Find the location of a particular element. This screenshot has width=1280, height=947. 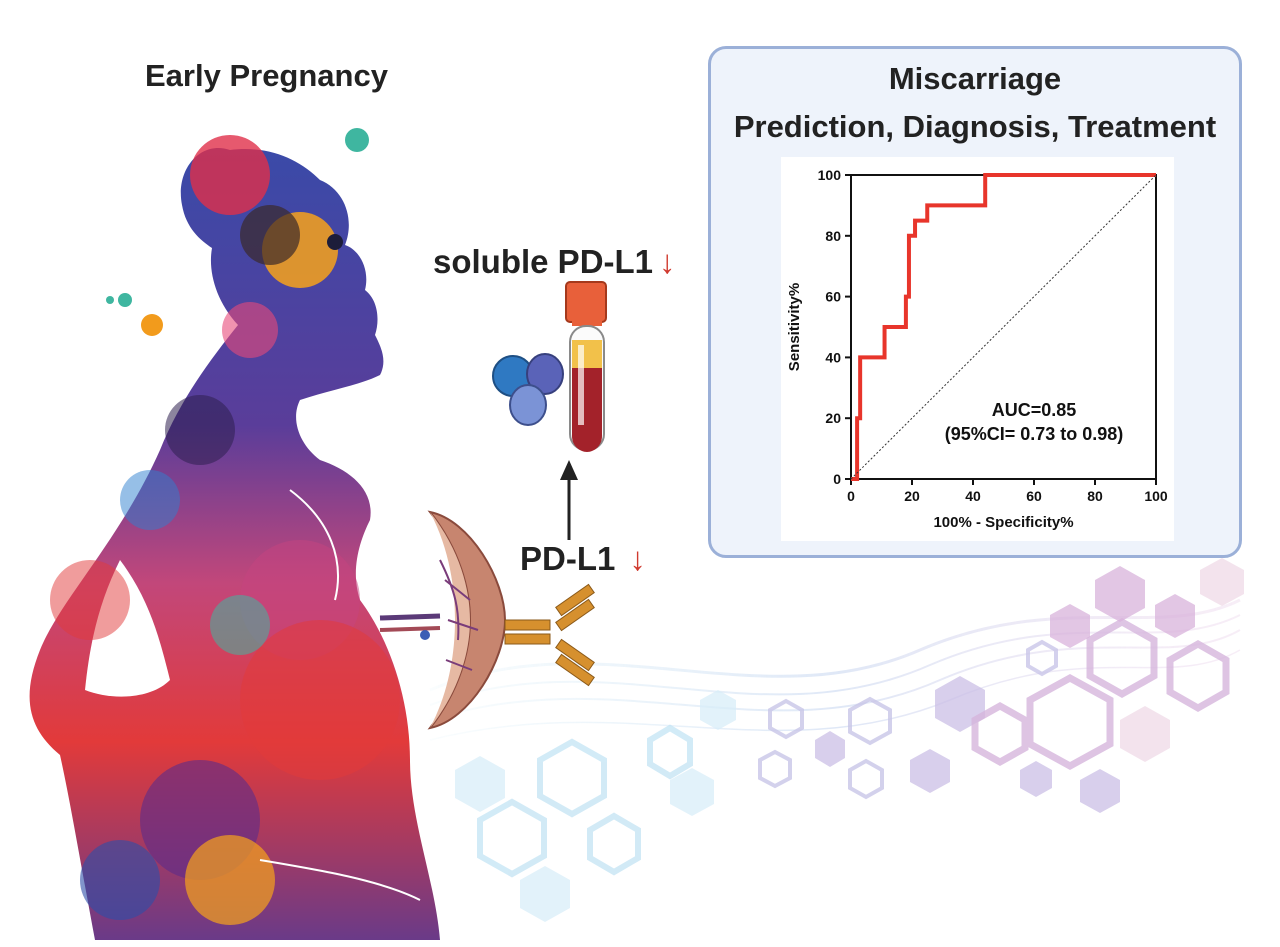

x-tick-label: 60 is located at coordinates (1034, 496).